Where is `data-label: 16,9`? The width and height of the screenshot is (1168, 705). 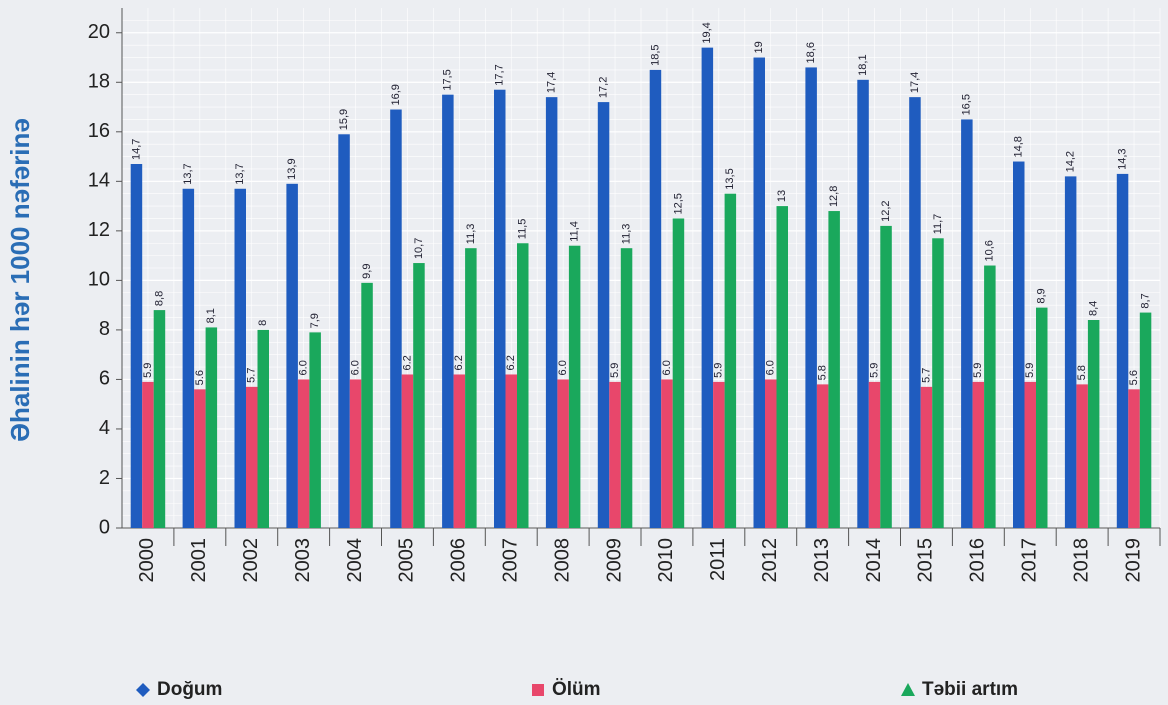
data-label: 16,9 is located at coordinates (396, 94).